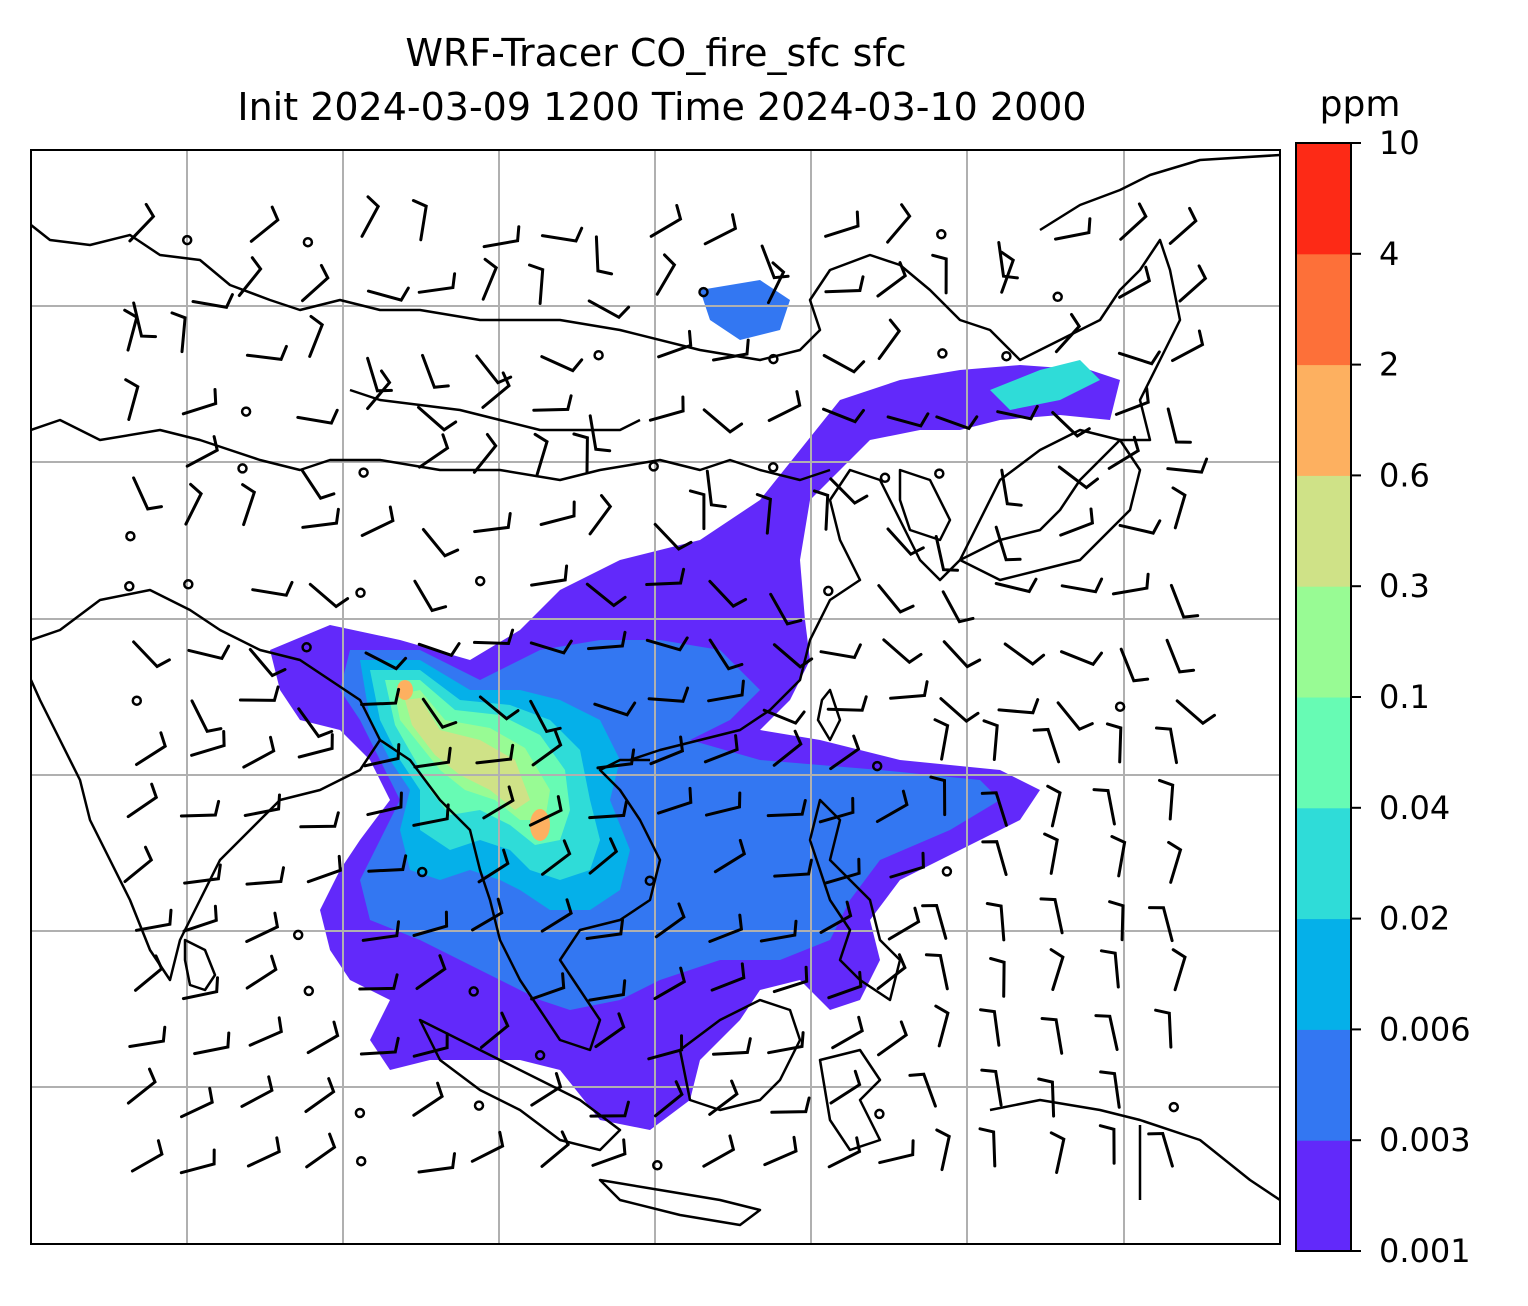 The image size is (1528, 1306). I want to click on colorbar-tick-label: 0.1, so click(1404, 697).